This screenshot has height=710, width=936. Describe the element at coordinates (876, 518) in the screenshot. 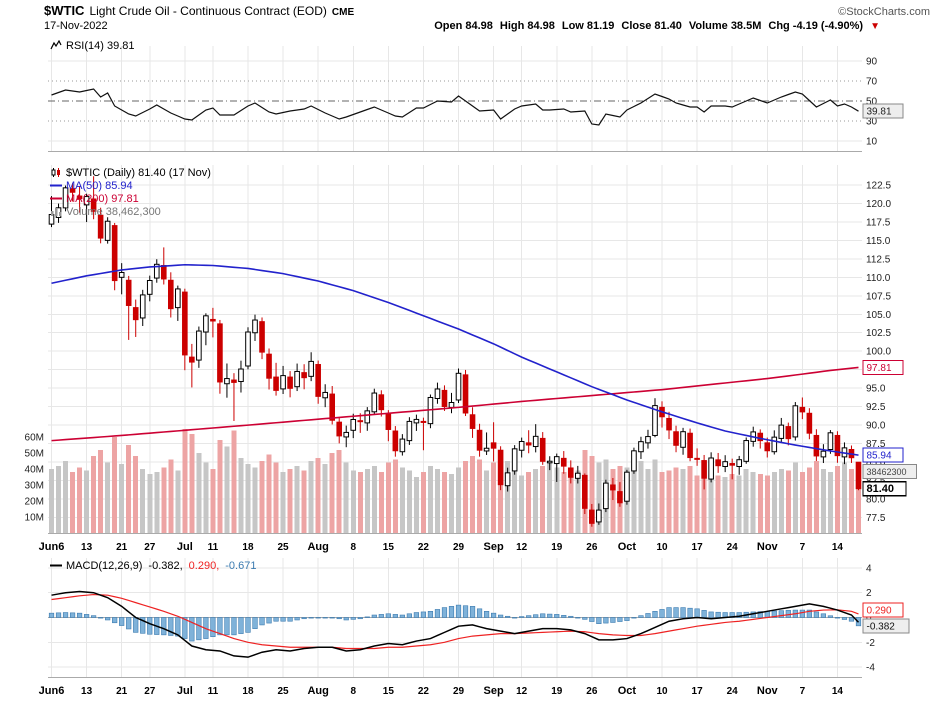

I see `svg-text: 77.5` at that location.